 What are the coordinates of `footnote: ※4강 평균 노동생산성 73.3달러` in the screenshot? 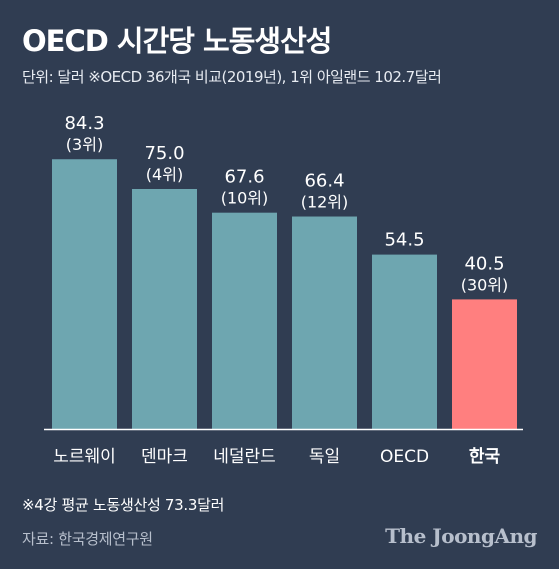 It's located at (123, 505).